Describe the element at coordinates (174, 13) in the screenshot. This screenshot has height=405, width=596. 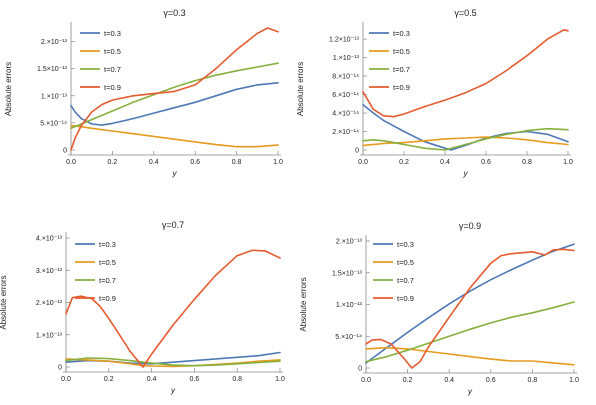
I see `panel-title: γ=0.3` at that location.